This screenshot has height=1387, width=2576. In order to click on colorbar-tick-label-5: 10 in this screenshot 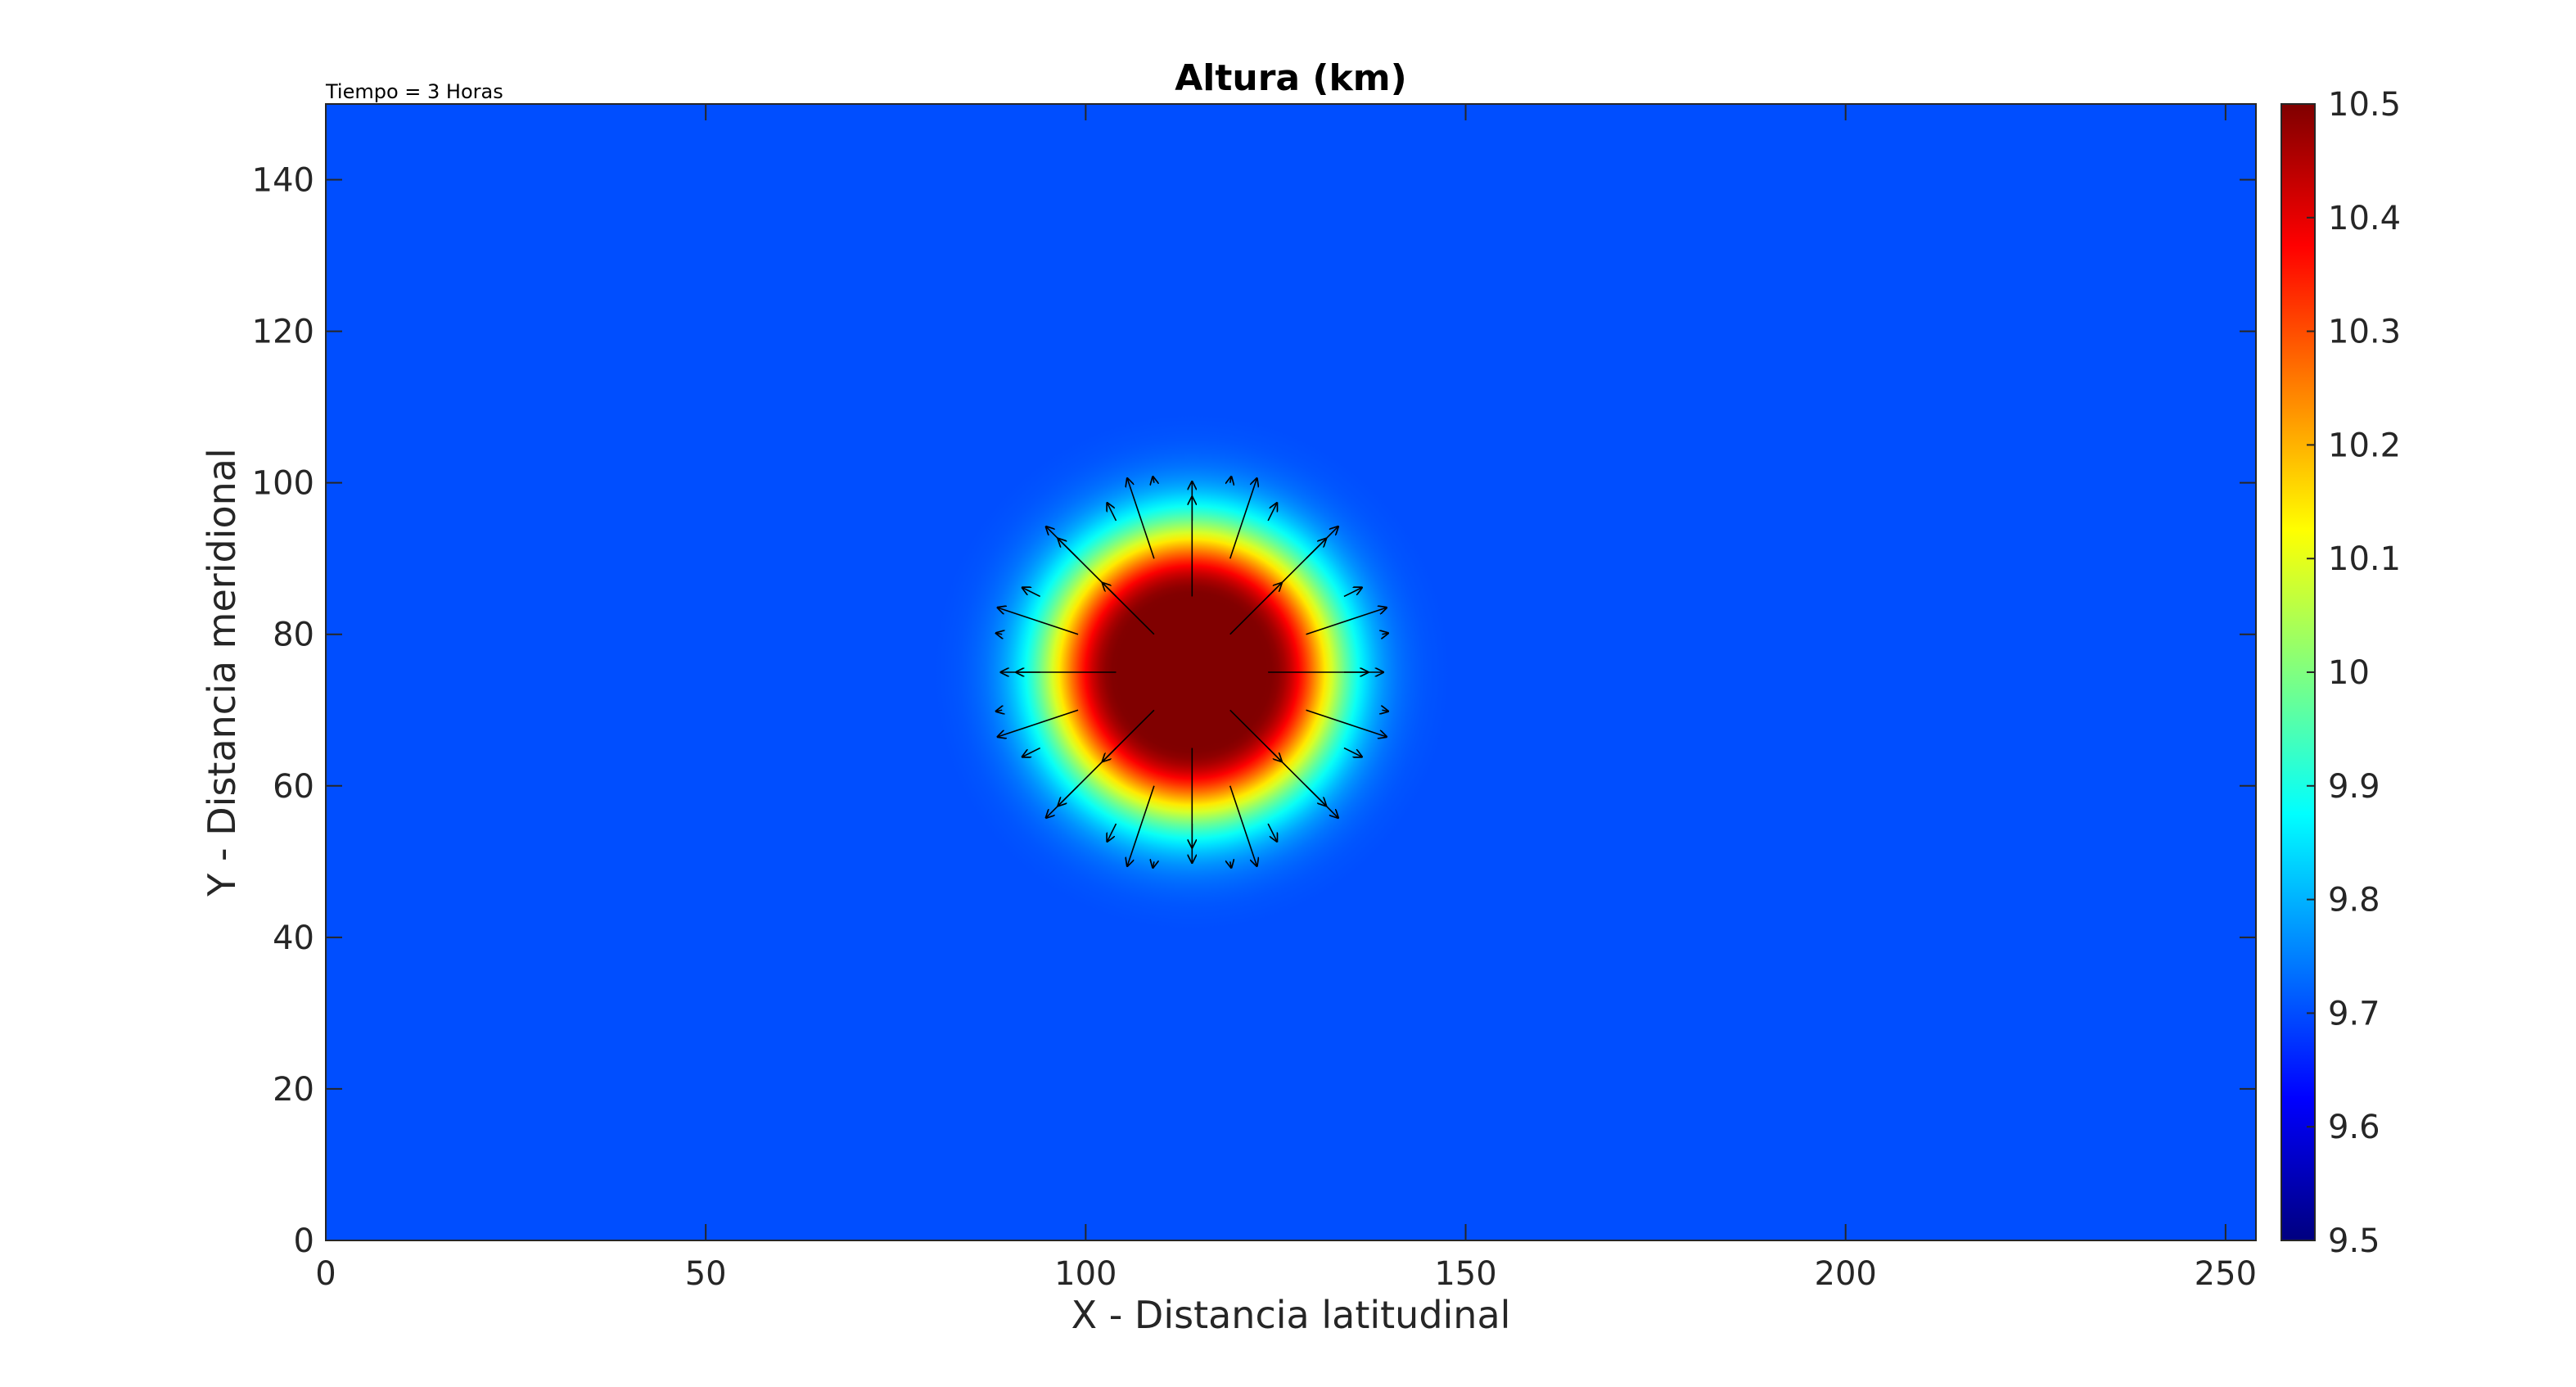, I will do `click(2349, 673)`.